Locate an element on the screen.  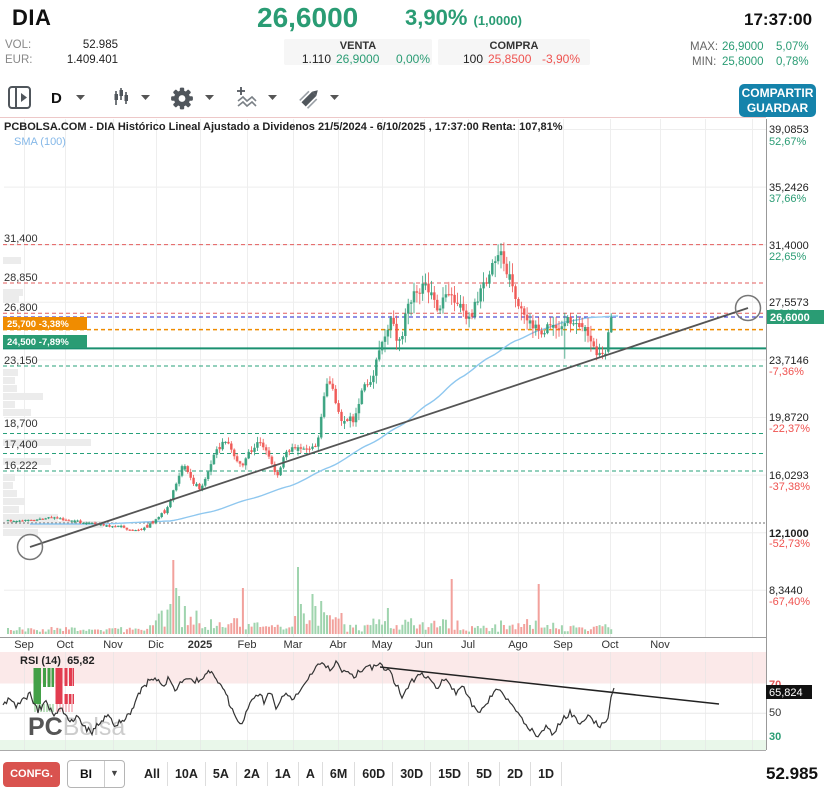
svg-text: 31,400 is located at coordinates (21, 239).